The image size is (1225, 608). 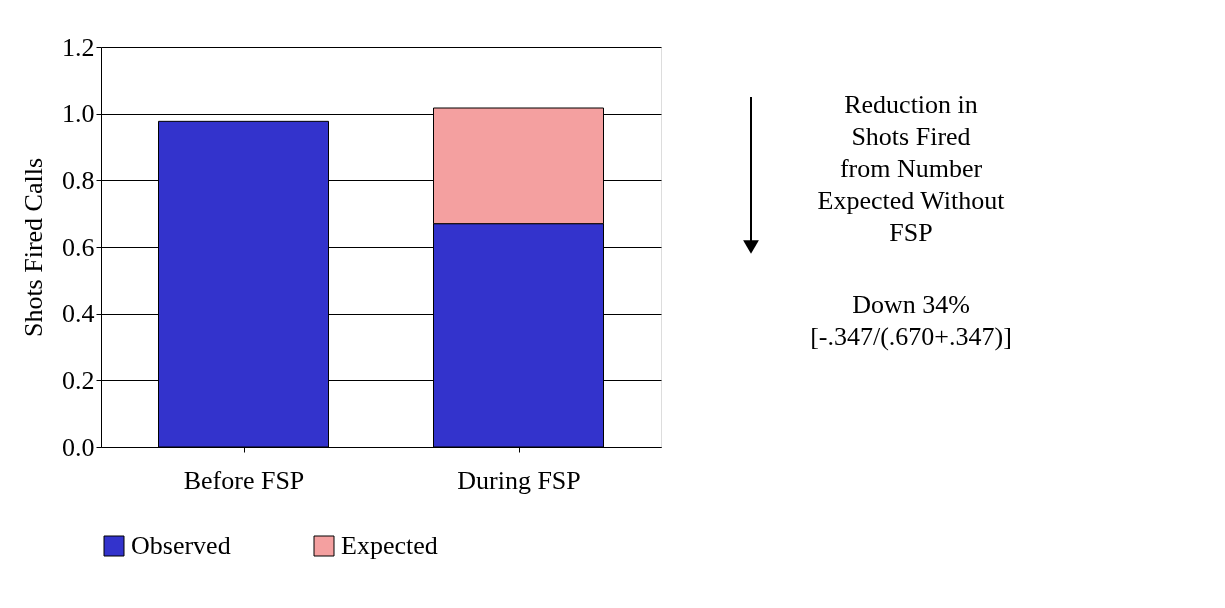 What do you see at coordinates (78, 447) in the screenshot?
I see `y-tick-label: 0.0` at bounding box center [78, 447].